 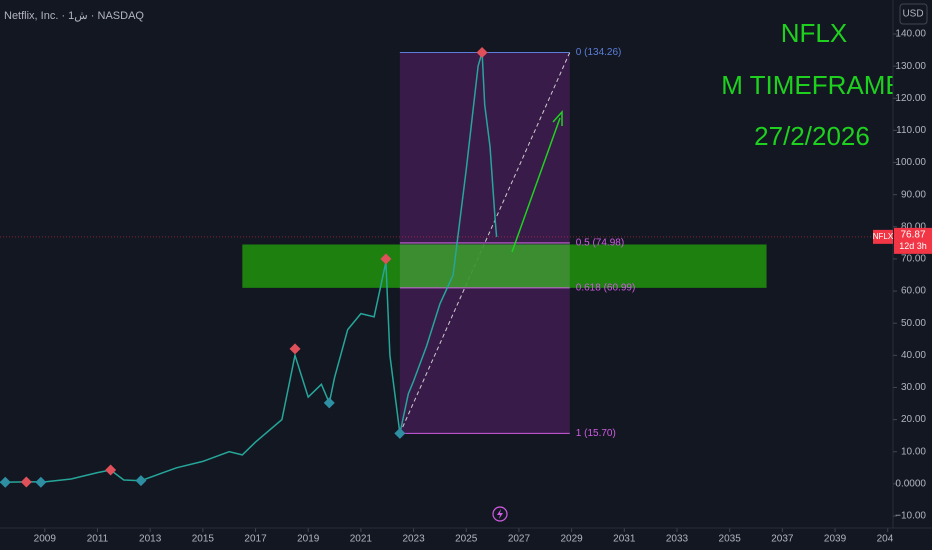 What do you see at coordinates (596, 433) in the screenshot?
I see `fib-label: 1 (15.70)` at bounding box center [596, 433].